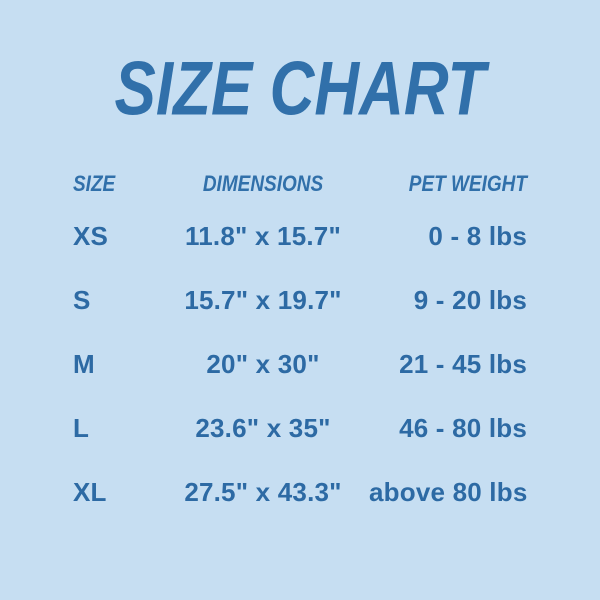 The height and width of the screenshot is (600, 600). Describe the element at coordinates (300, 89) in the screenshot. I see `page-title: SIZE CHART` at that location.